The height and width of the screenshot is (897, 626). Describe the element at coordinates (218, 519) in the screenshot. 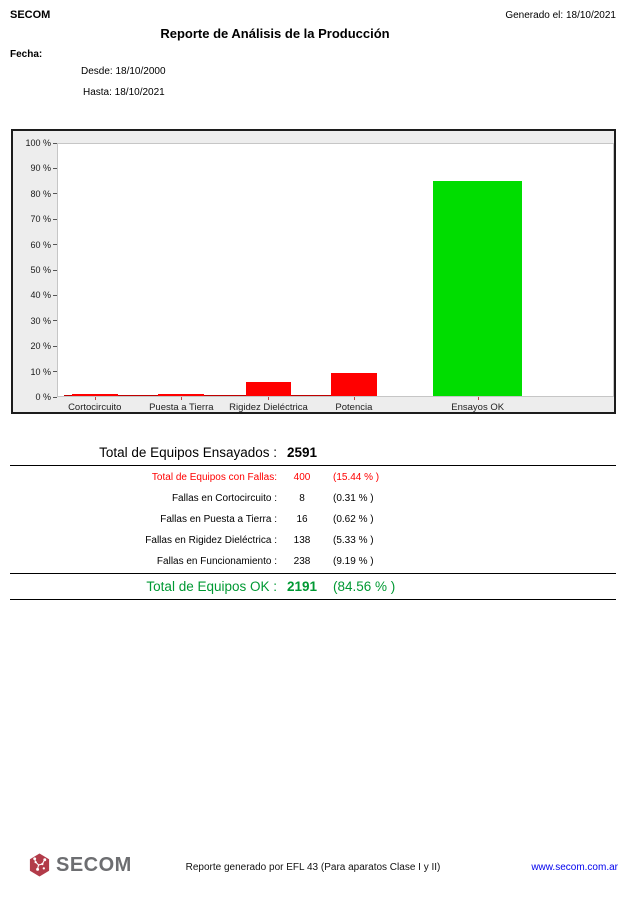

I see `row-label: Fallas en Puesta a Tierra :` at that location.